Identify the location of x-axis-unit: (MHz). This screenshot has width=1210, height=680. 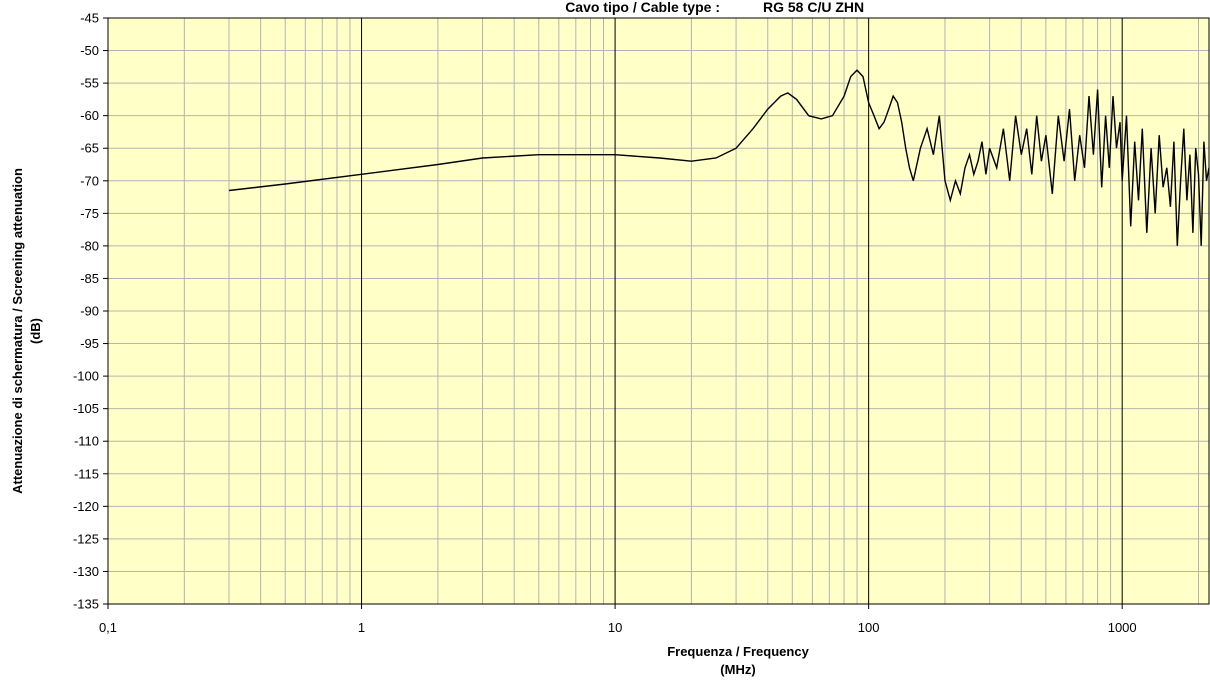
(737, 669).